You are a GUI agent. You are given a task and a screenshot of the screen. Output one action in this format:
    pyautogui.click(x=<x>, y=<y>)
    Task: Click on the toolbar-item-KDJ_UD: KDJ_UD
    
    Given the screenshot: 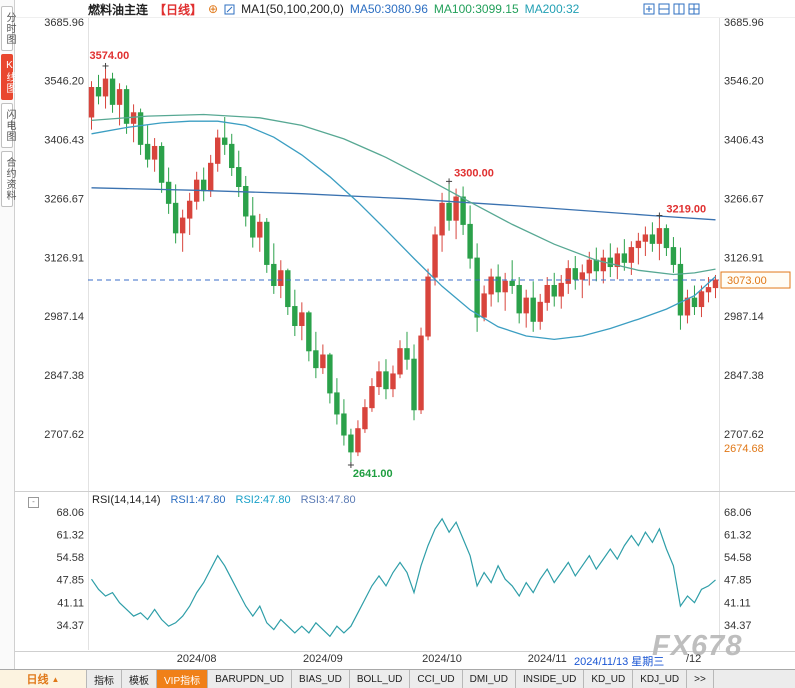 What is the action you would take?
    pyautogui.click(x=660, y=679)
    